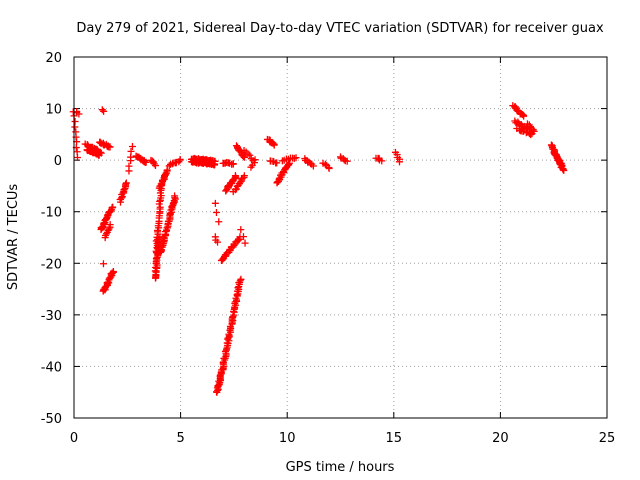 The image size is (640, 480). Describe the element at coordinates (394, 438) in the screenshot. I see `x-tick-label: 15` at that location.